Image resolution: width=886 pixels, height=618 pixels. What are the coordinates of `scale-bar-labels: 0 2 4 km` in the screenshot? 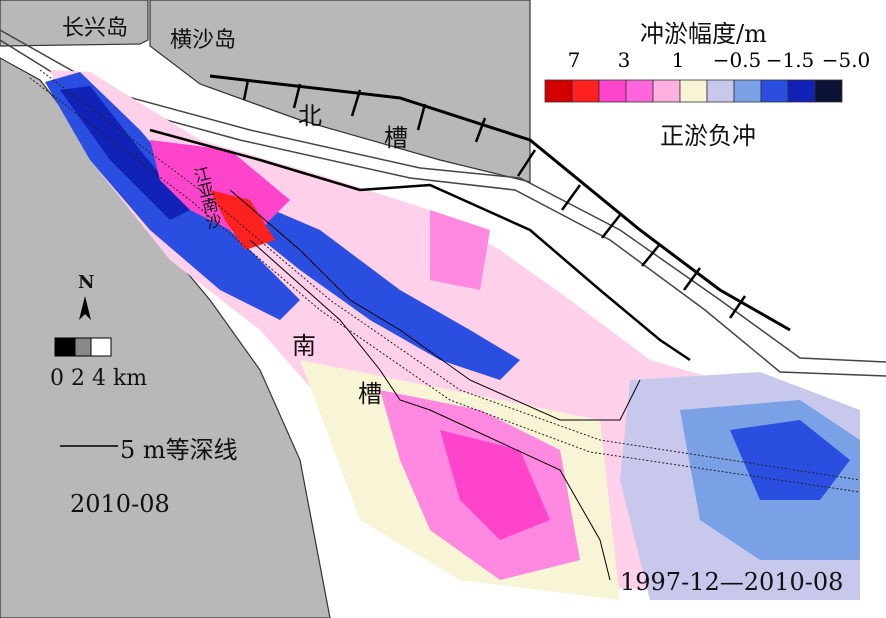 It's located at (99, 378).